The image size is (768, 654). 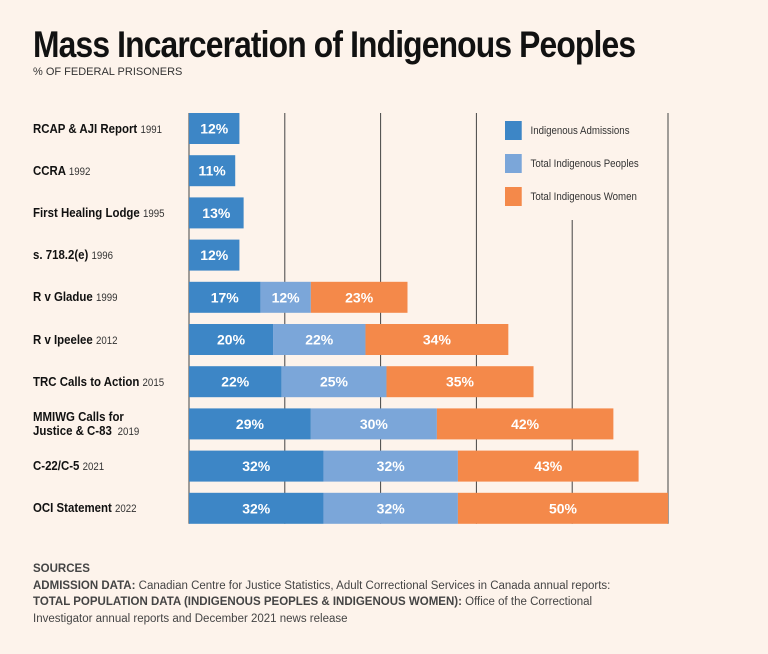 I want to click on category-label: First Healing Lodge 1995, so click(x=99, y=212).